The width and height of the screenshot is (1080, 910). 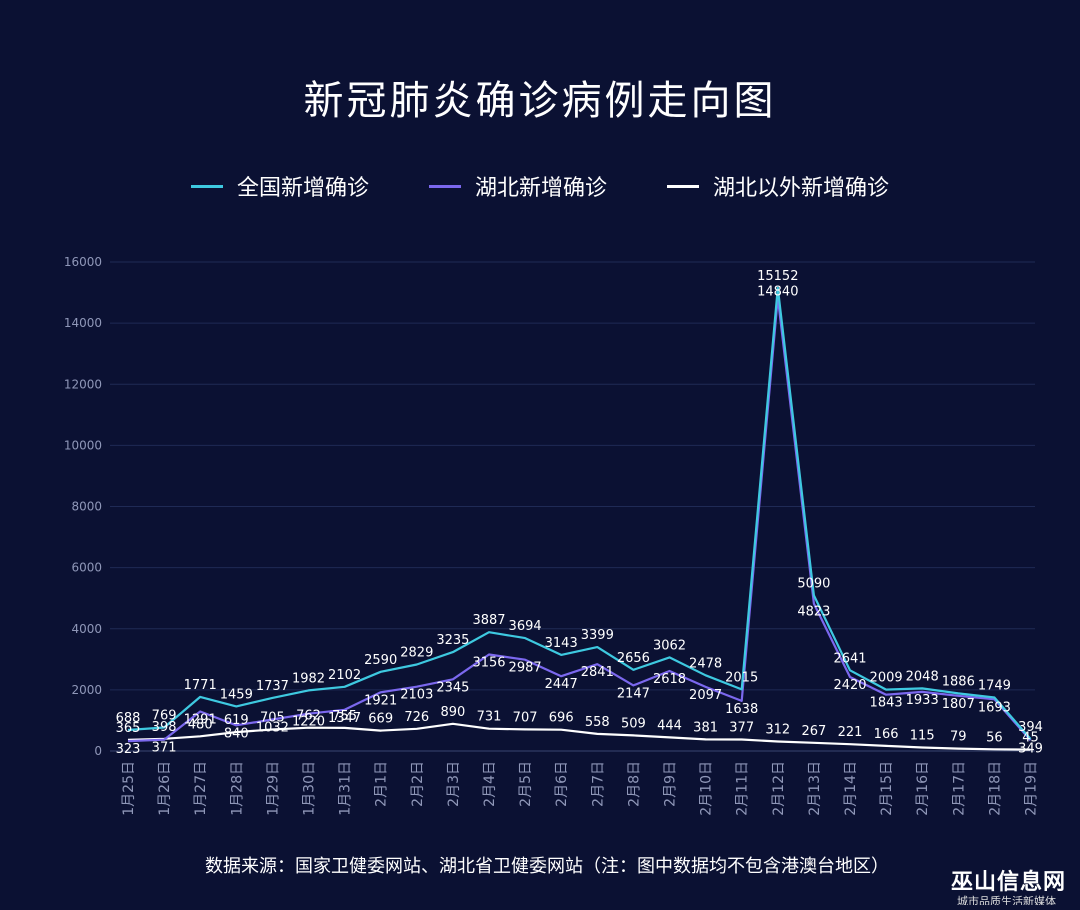 What do you see at coordinates (851, 788) in the screenshot?
I see `x-tick-label: 2月14日` at bounding box center [851, 788].